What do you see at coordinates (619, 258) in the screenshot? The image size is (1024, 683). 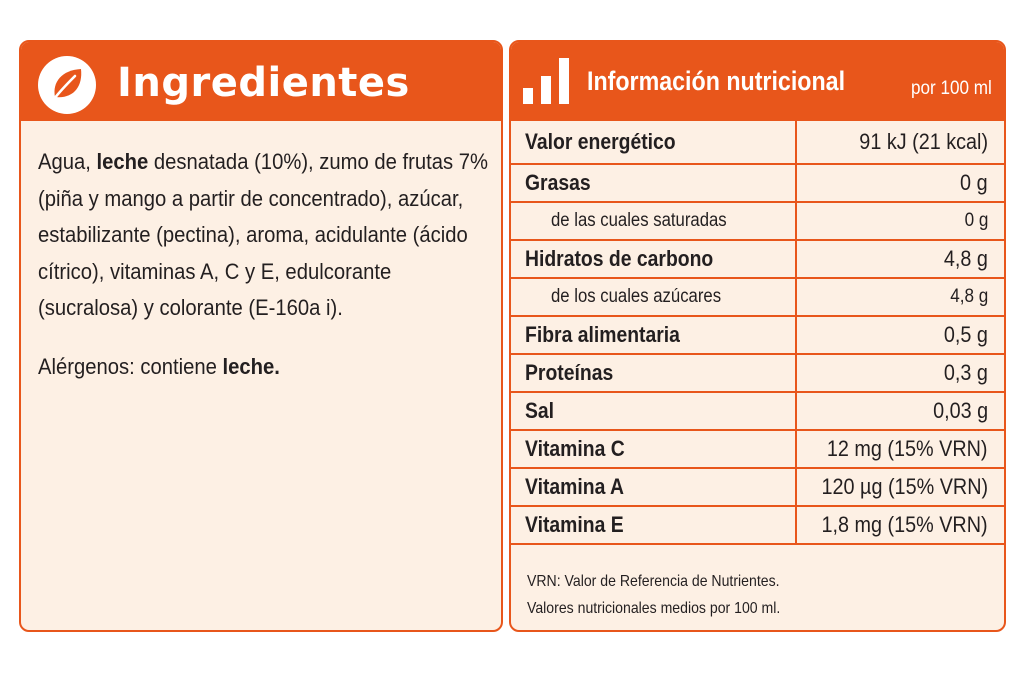 I see `nutrient-label: Hidratos de carbono` at bounding box center [619, 258].